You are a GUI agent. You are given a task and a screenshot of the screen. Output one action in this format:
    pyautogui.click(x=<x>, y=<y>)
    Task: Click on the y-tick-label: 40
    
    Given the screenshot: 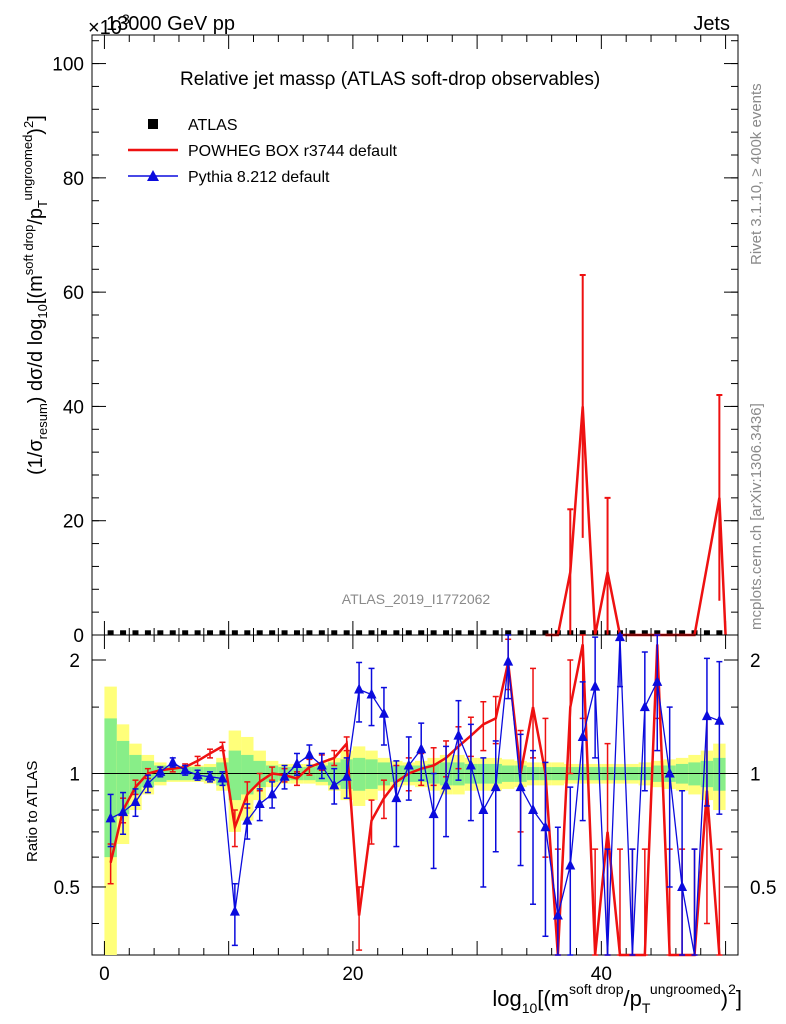 What is the action you would take?
    pyautogui.click(x=73, y=407)
    